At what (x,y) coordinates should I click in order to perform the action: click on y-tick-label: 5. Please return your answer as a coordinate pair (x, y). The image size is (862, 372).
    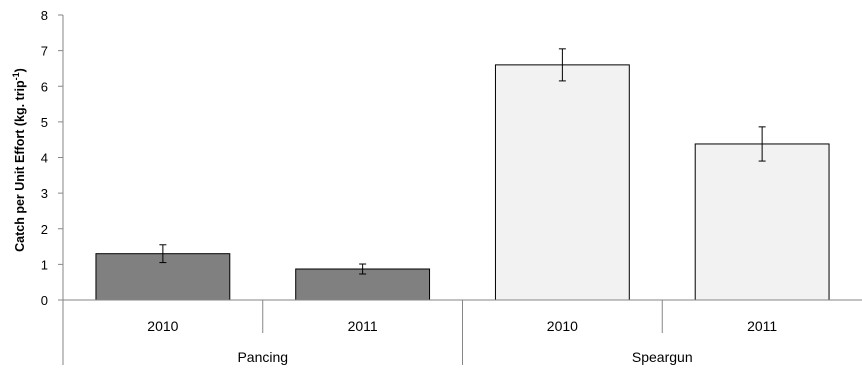
    Looking at the image, I should click on (44, 122).